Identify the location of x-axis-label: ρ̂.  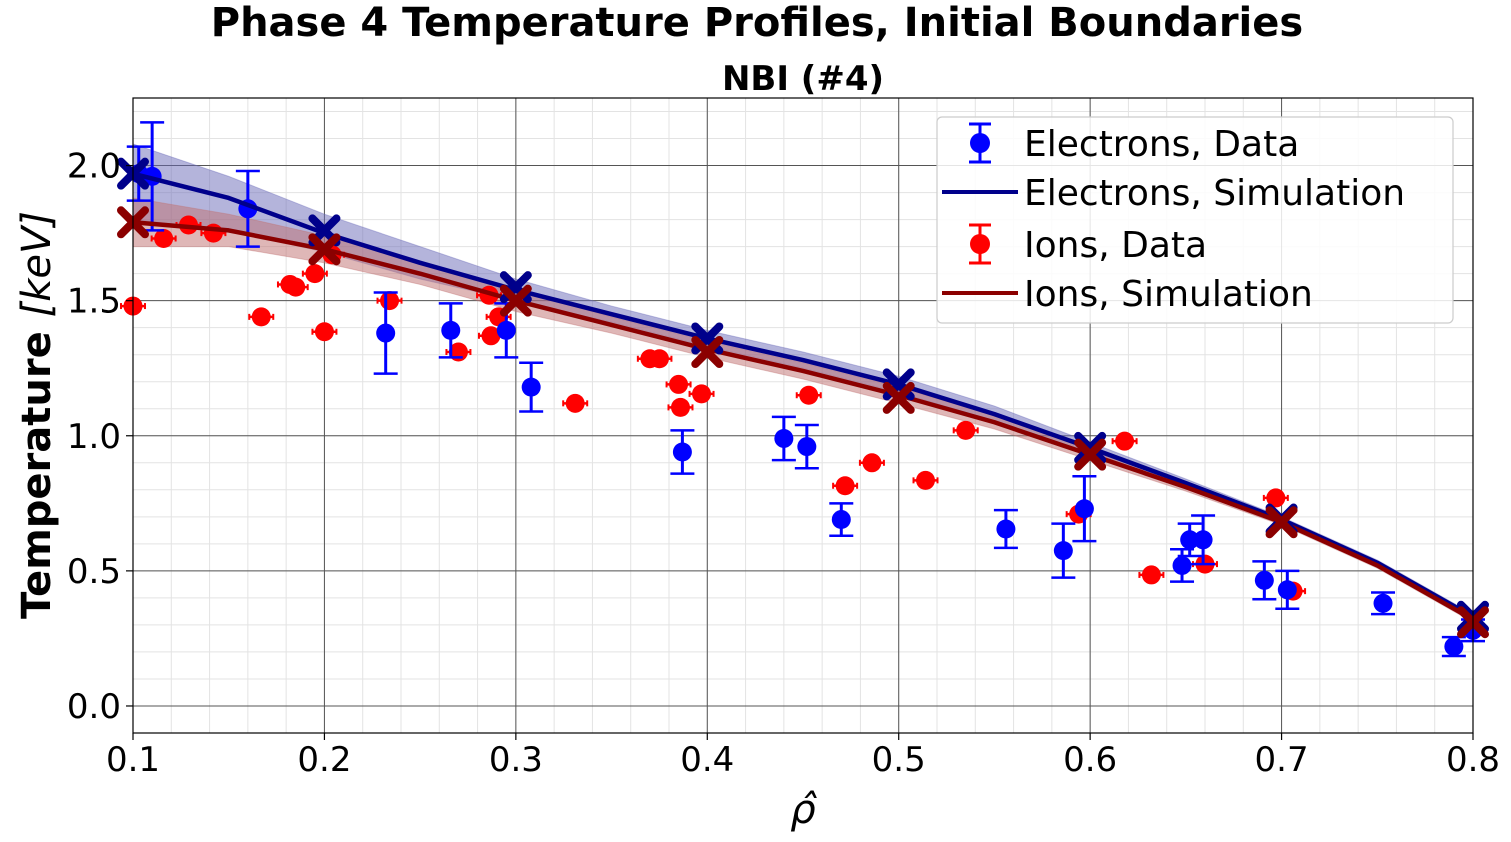
(803, 810).